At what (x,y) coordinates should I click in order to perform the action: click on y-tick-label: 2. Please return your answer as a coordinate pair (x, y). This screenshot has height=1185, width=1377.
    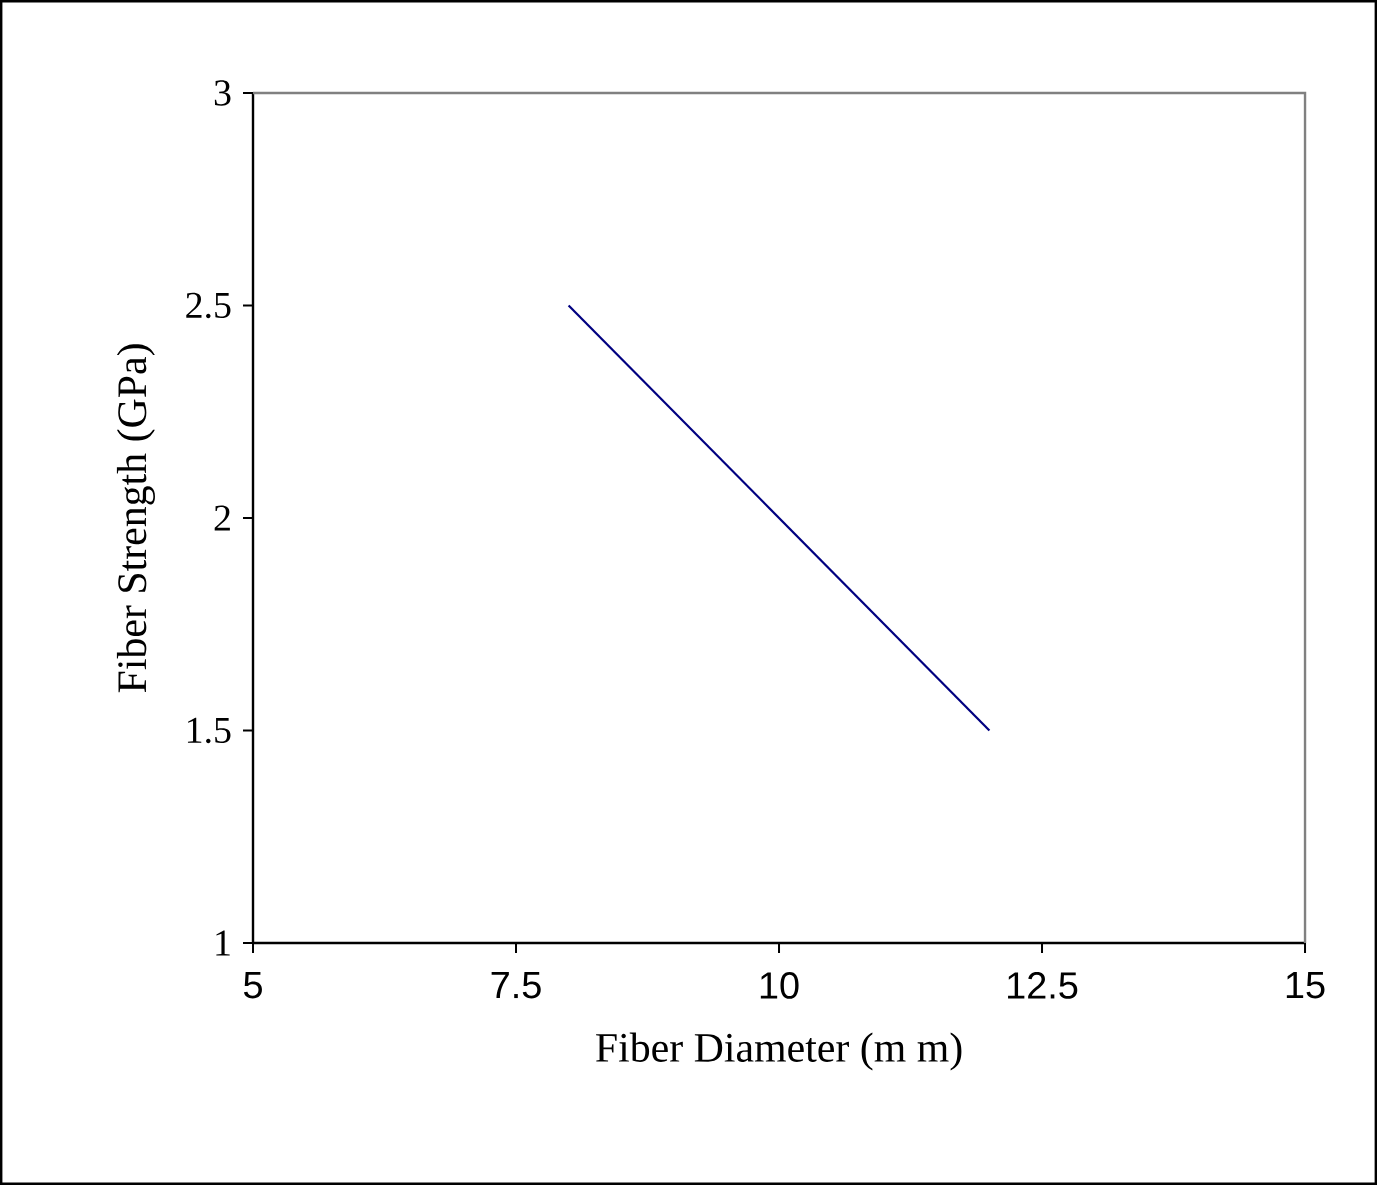
    Looking at the image, I should click on (222, 518).